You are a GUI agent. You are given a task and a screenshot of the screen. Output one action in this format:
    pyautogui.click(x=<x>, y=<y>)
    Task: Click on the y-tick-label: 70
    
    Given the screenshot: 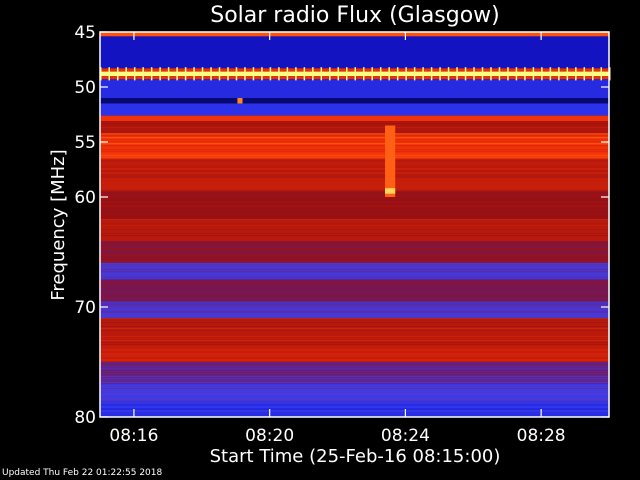 What is the action you would take?
    pyautogui.click(x=85, y=308)
    